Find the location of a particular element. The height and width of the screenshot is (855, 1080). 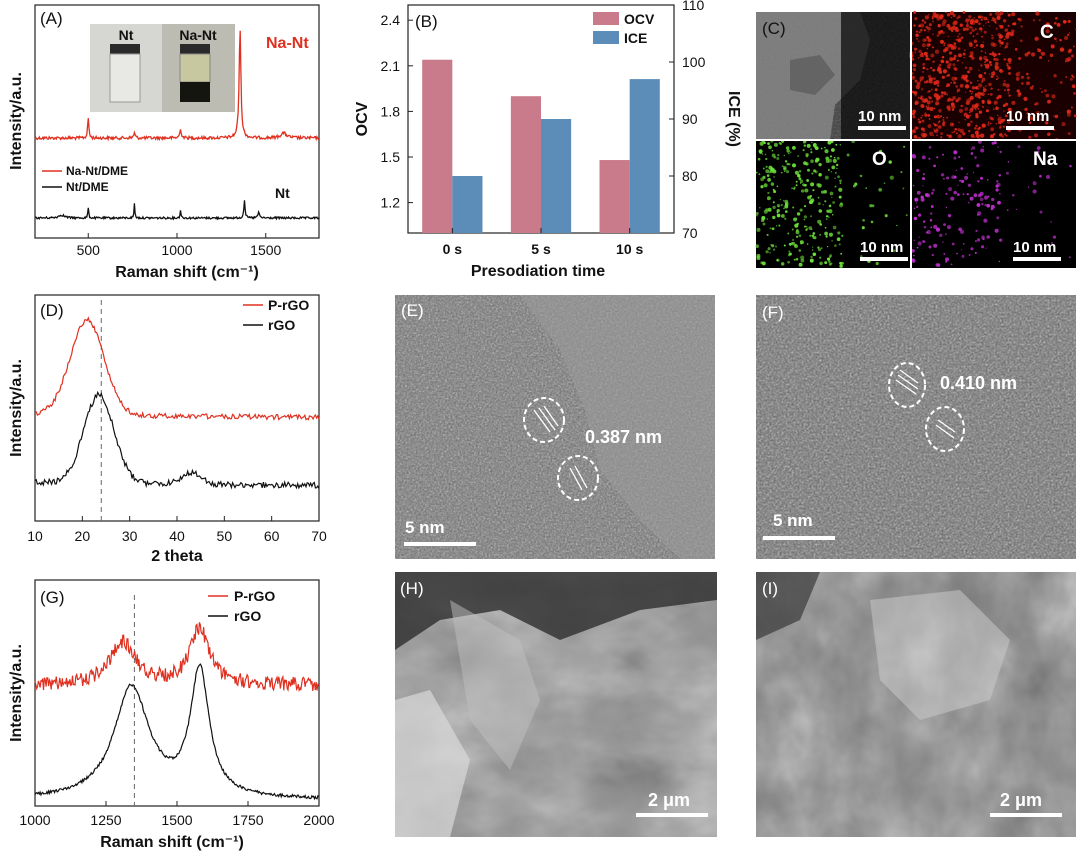

map-label-c: C is located at coordinates (1047, 32).